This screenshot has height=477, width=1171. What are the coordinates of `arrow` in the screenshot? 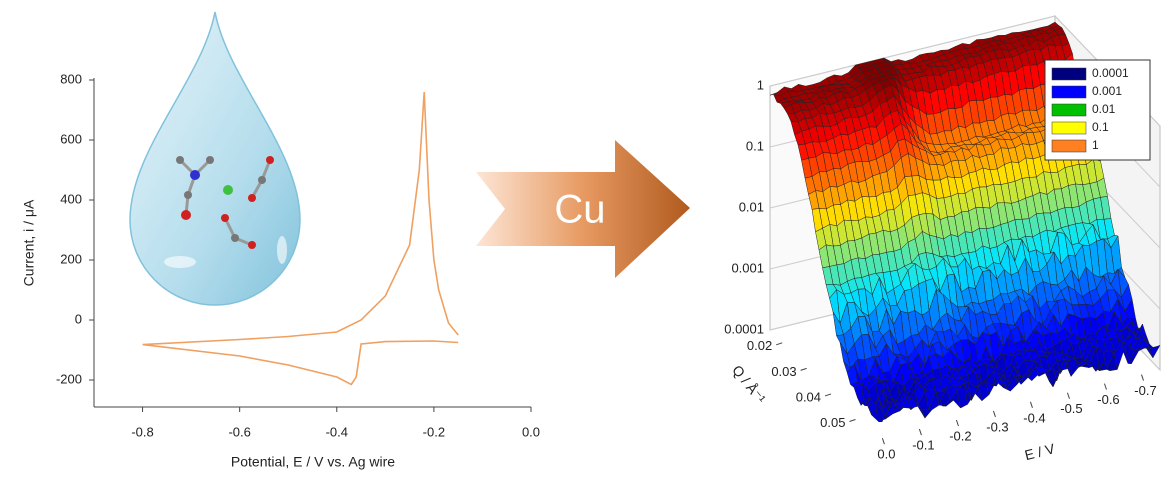 It's located at (583, 209).